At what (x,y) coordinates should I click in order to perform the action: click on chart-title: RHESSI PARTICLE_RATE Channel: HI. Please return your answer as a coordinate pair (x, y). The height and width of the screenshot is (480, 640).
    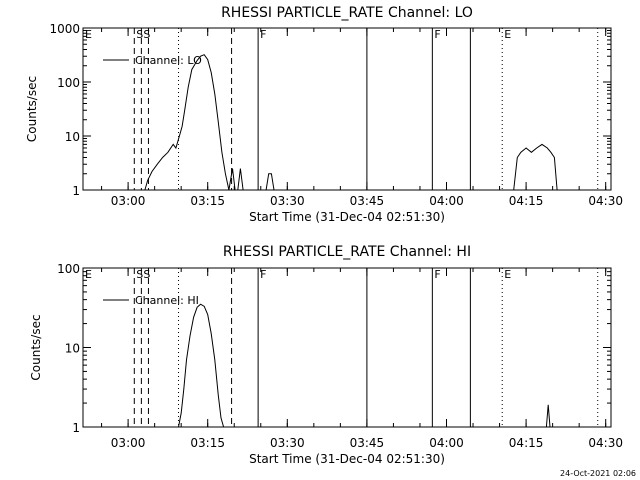
    Looking at the image, I should click on (347, 252).